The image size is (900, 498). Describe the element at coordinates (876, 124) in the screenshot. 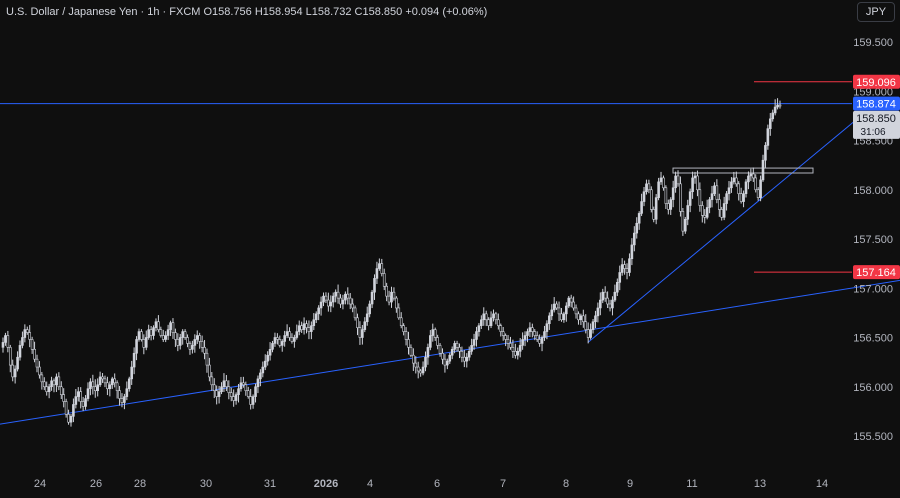

I see `price-tag-last-bg` at that location.